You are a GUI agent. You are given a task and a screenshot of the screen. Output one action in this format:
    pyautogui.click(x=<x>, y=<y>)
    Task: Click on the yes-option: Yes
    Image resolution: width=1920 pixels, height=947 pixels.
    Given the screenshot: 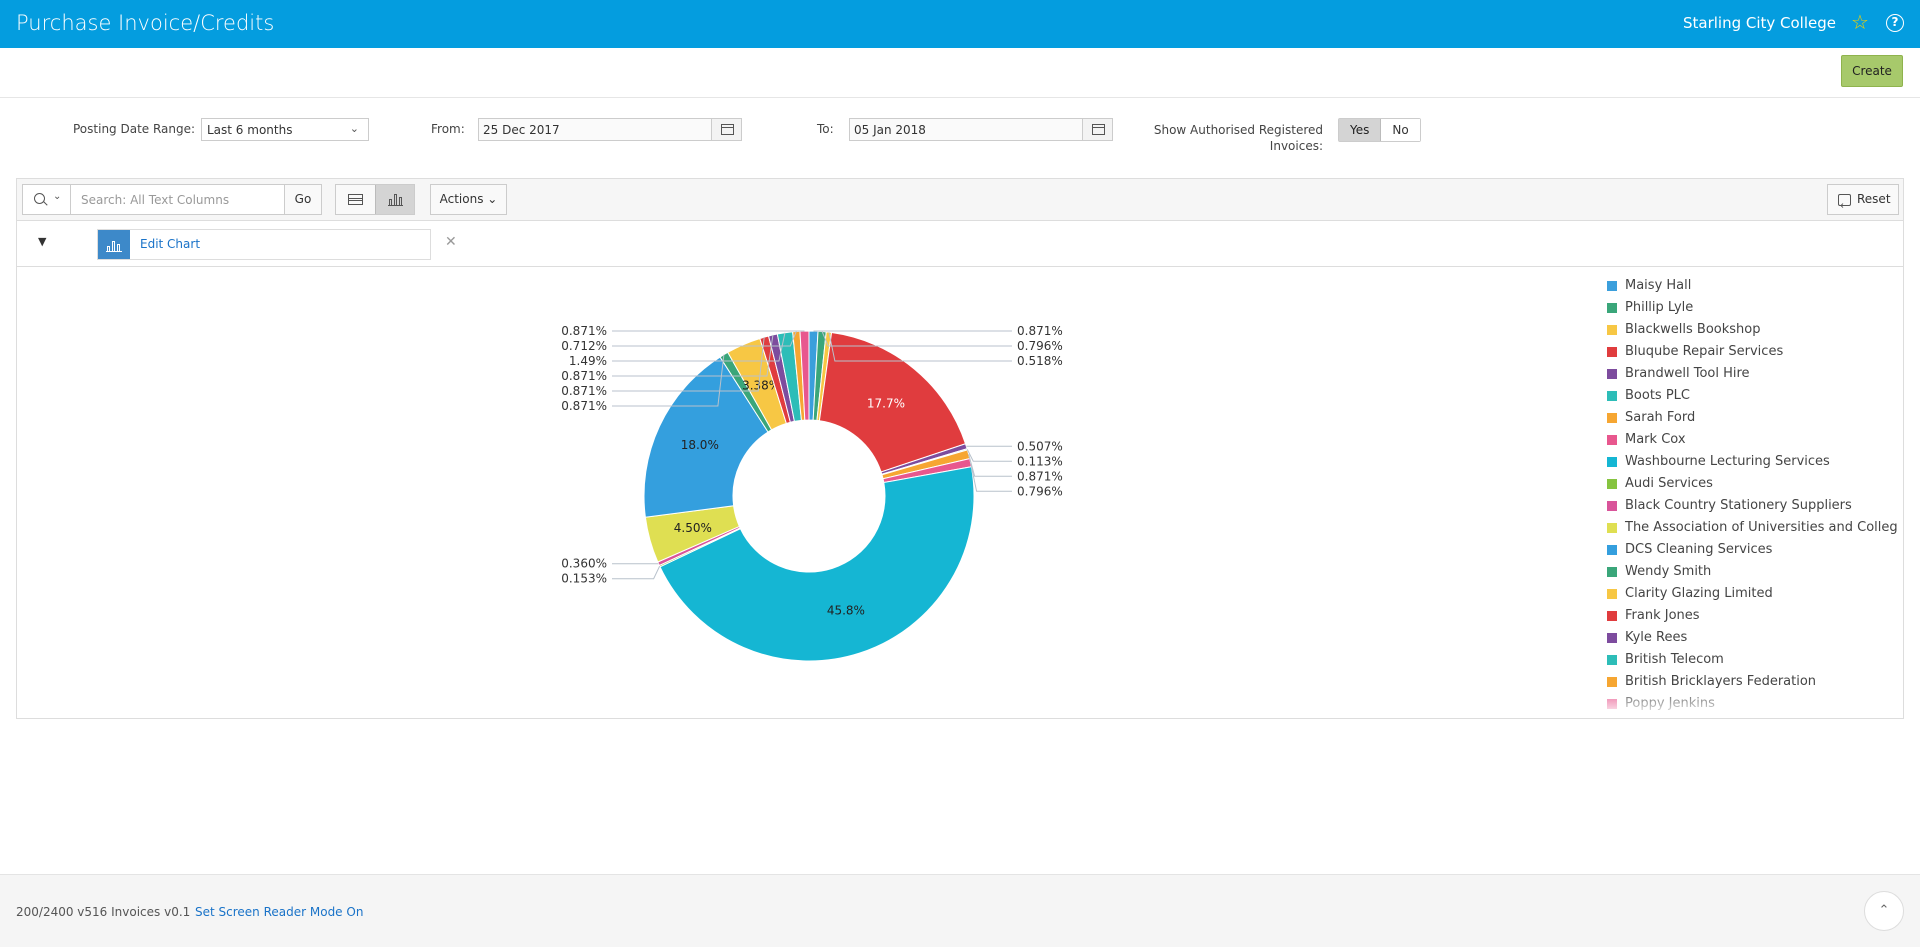 What is the action you would take?
    pyautogui.click(x=1360, y=130)
    